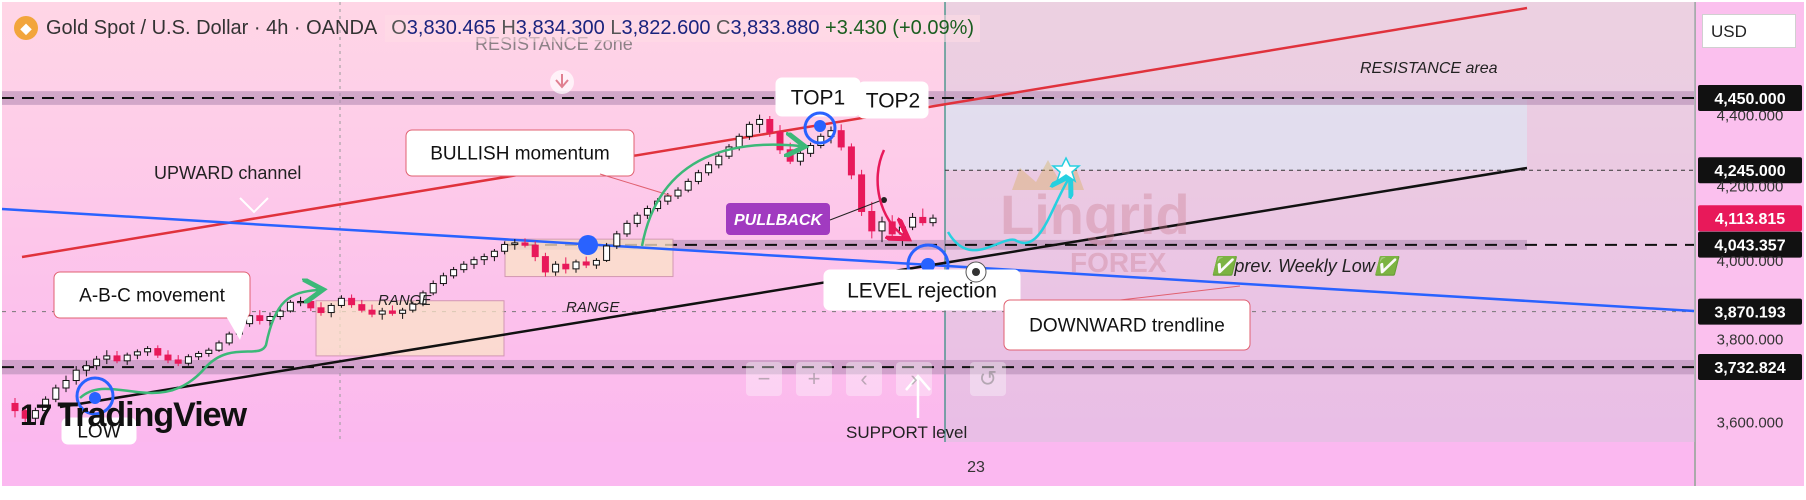 Image resolution: width=1806 pixels, height=500 pixels. I want to click on price-level-text: 4,043.357, so click(1749, 246).